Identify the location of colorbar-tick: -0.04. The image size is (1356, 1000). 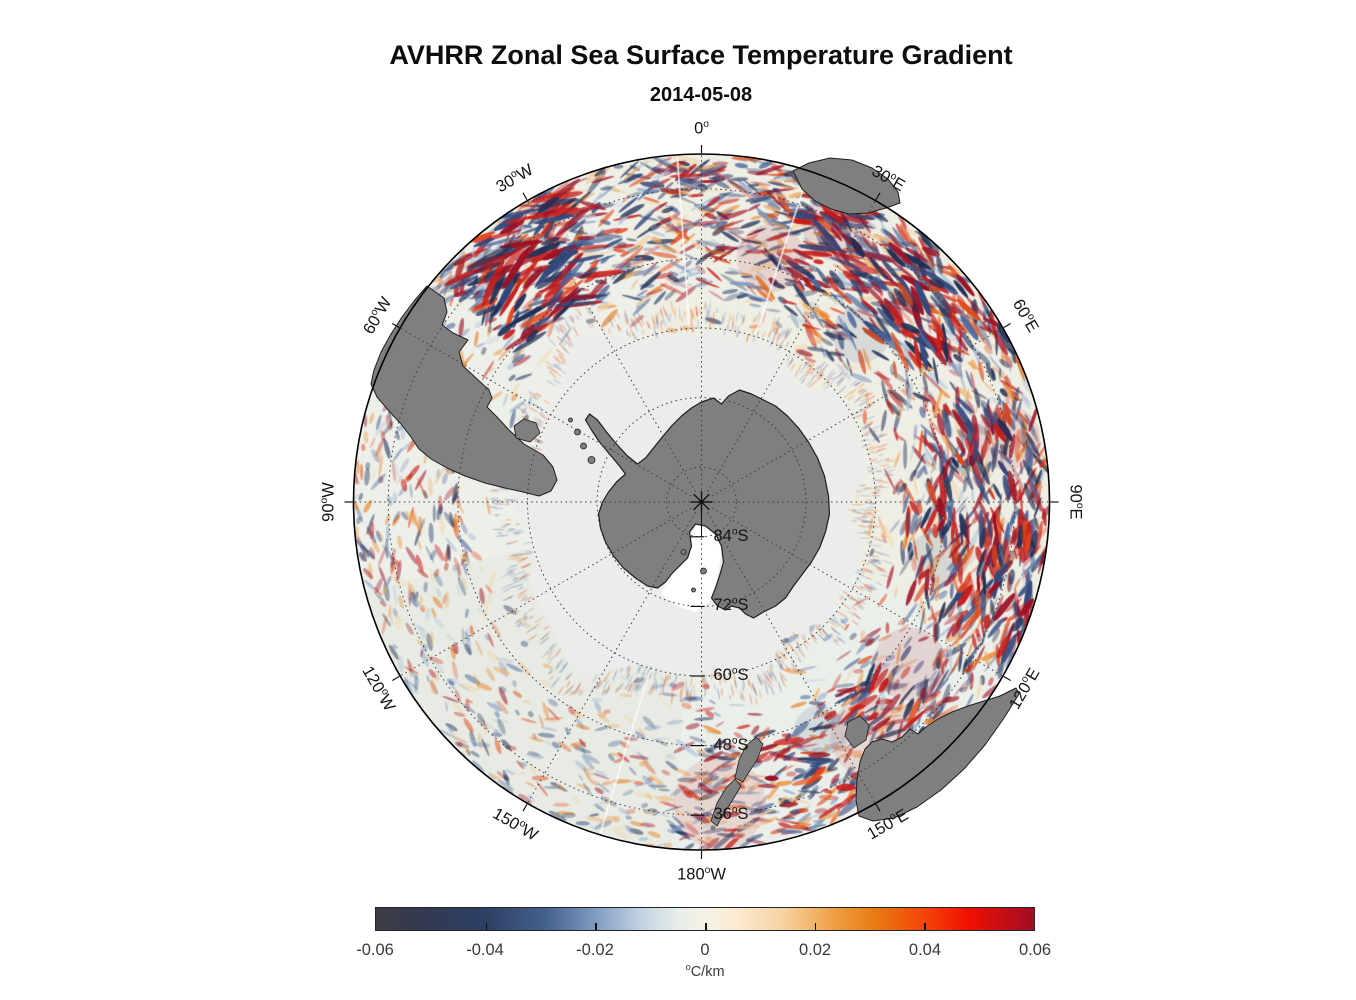
(485, 950).